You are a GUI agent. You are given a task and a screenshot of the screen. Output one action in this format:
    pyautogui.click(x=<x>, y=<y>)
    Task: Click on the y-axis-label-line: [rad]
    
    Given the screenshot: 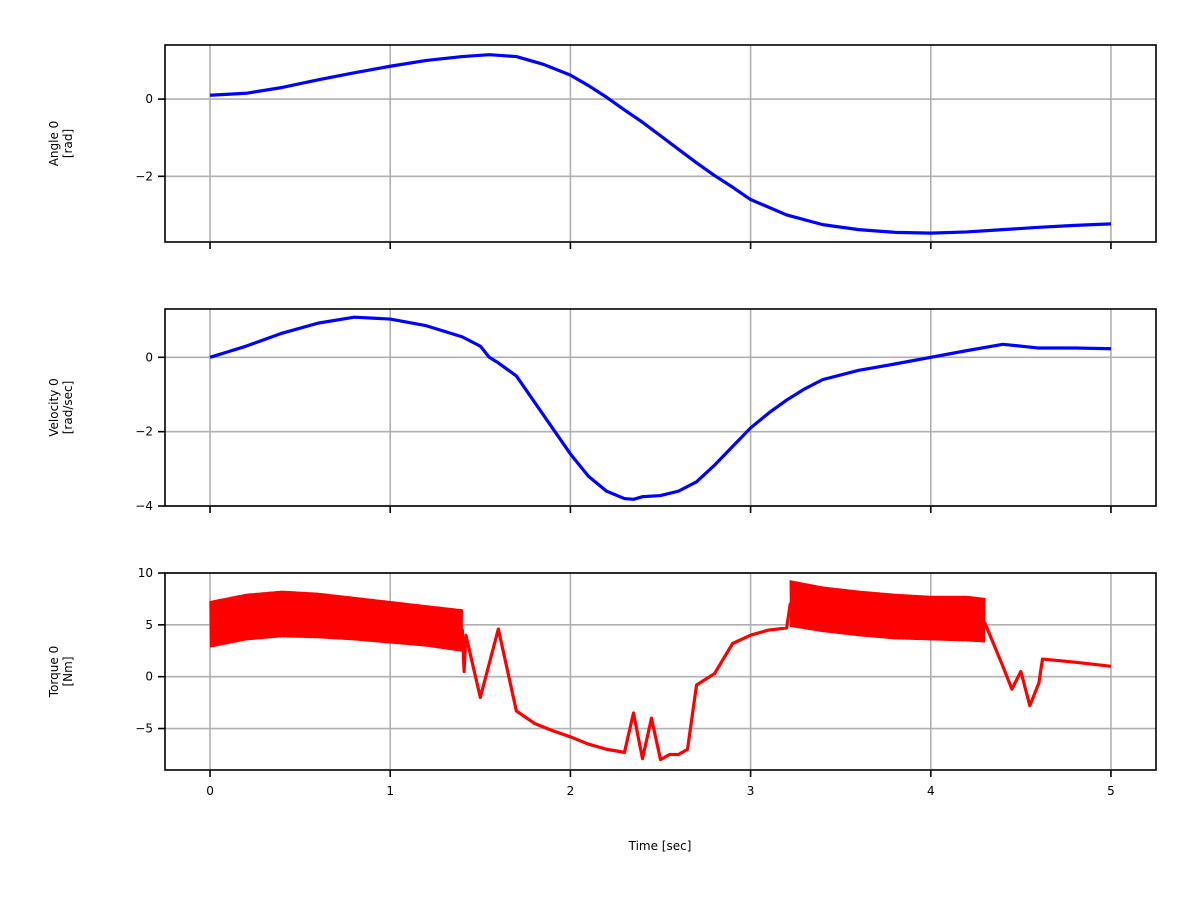 What is the action you would take?
    pyautogui.click(x=68, y=143)
    